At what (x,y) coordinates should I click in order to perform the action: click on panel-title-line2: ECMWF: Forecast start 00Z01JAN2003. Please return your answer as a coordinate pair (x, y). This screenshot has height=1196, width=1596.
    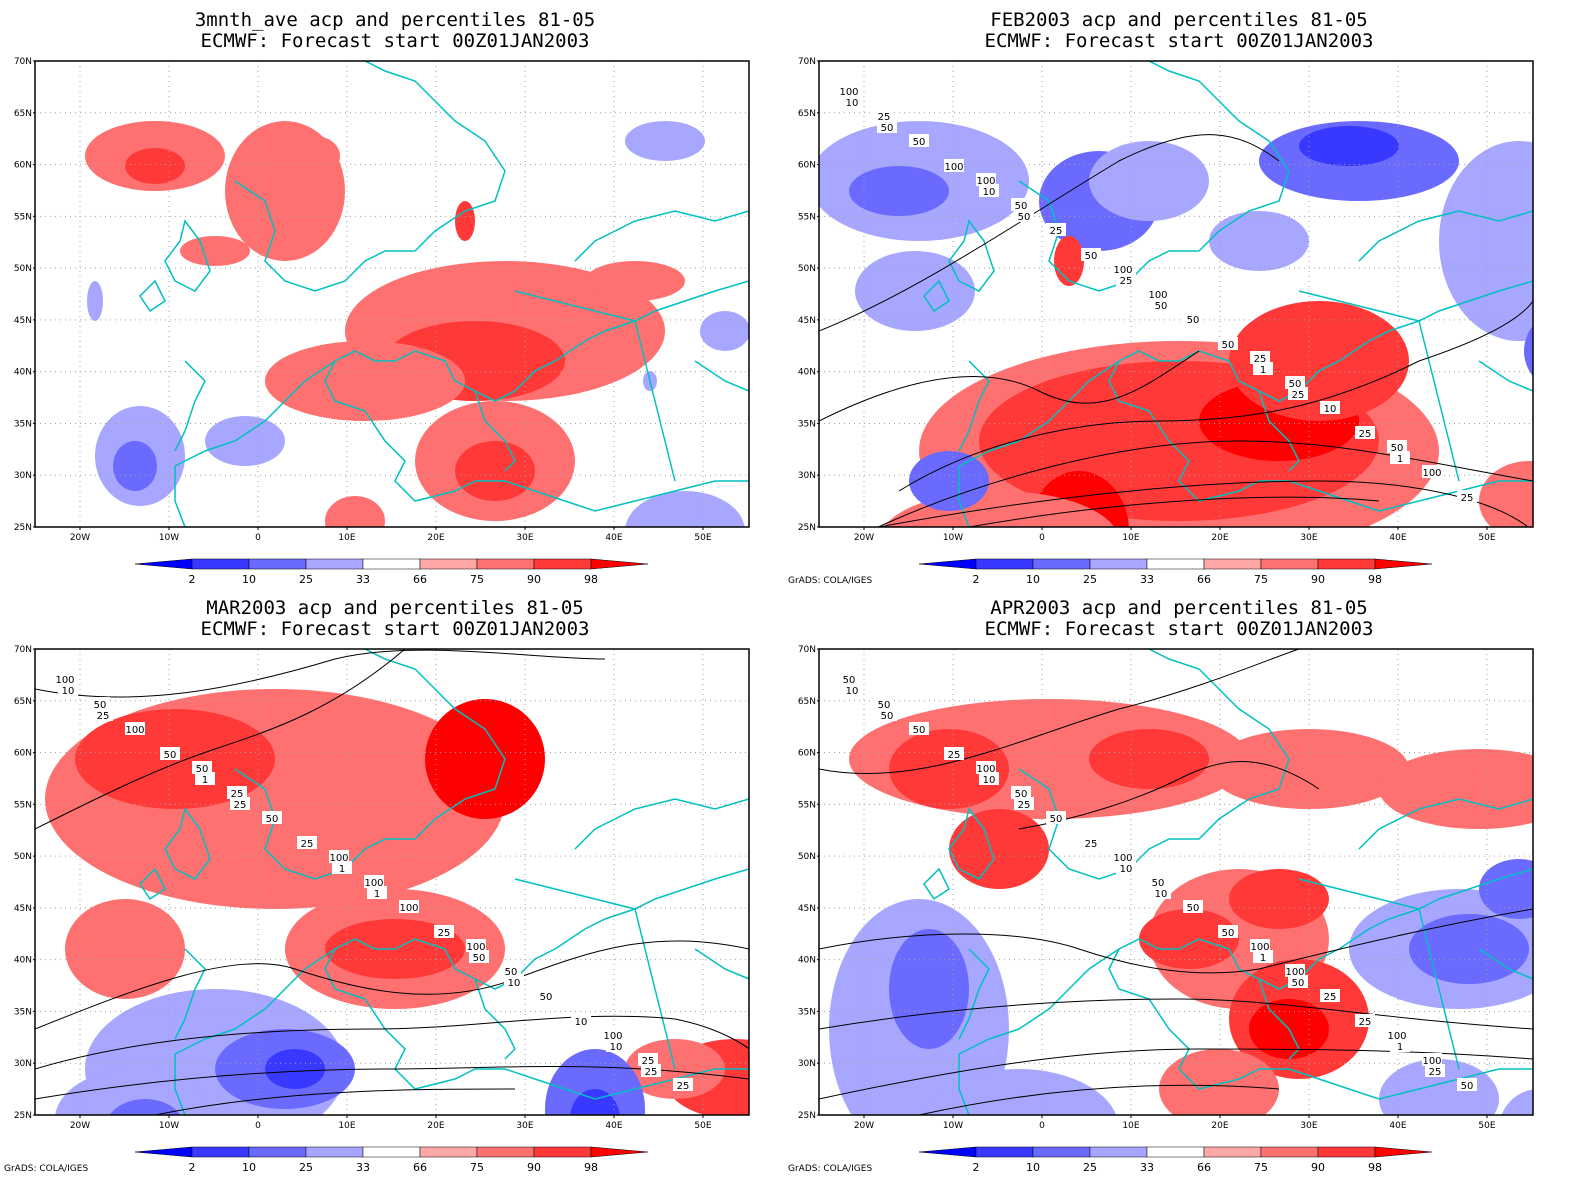
    Looking at the image, I should click on (395, 41).